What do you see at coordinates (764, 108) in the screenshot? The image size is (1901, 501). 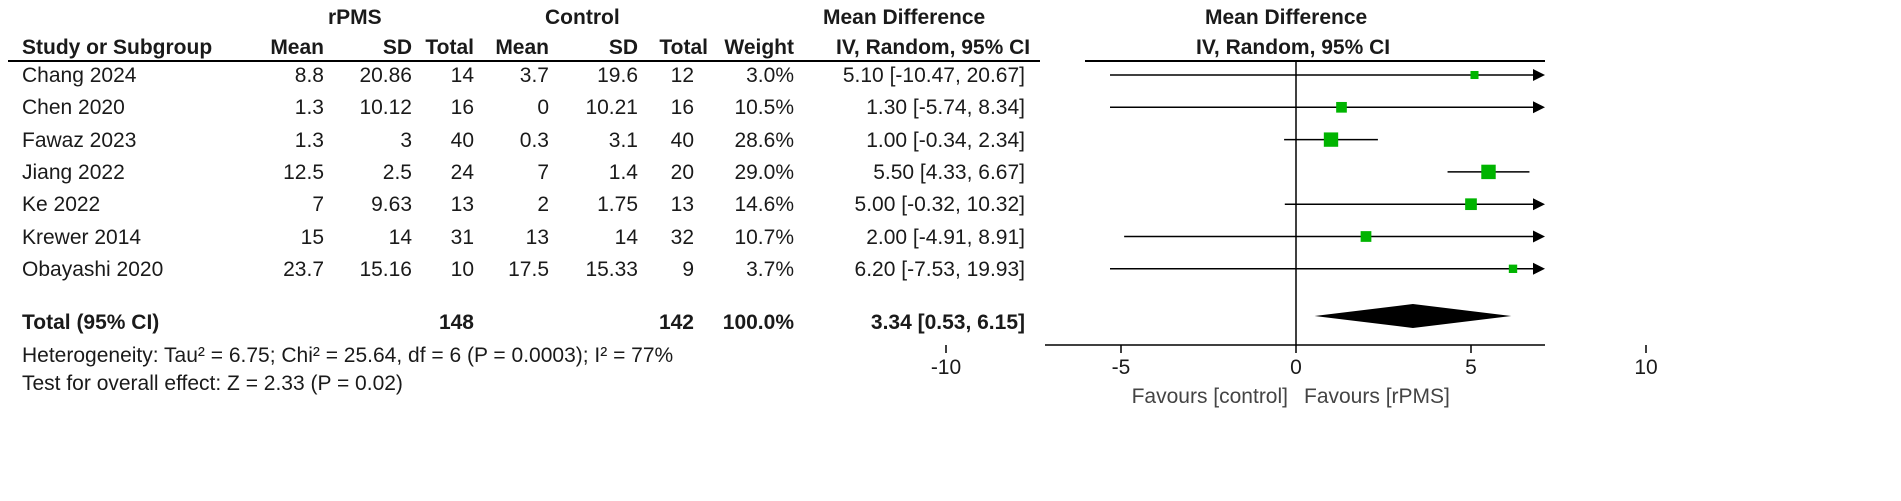 I see `study-weight: 10.5%` at bounding box center [764, 108].